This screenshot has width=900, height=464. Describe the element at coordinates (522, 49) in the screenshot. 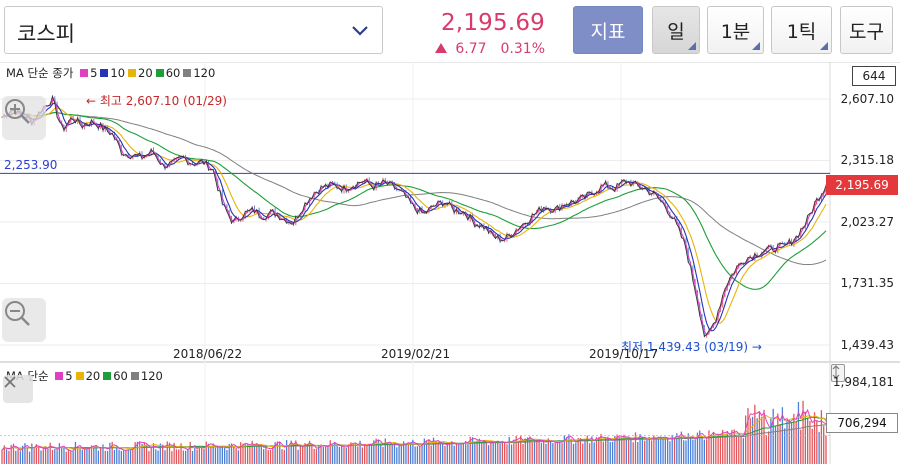

I see `change-percent: 0.31%` at that location.